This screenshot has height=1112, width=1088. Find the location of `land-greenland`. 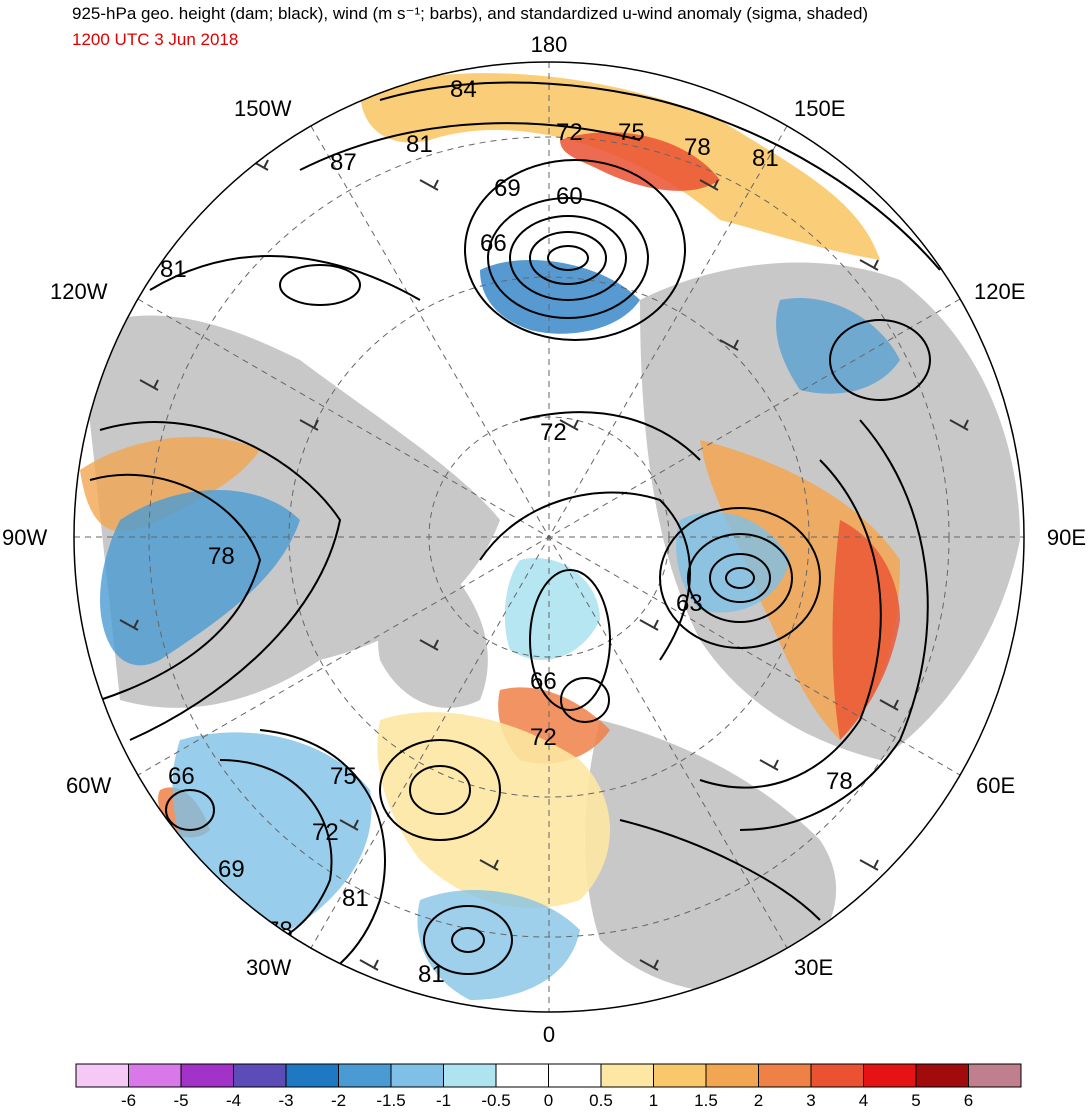

land-greenland is located at coordinates (433, 634).